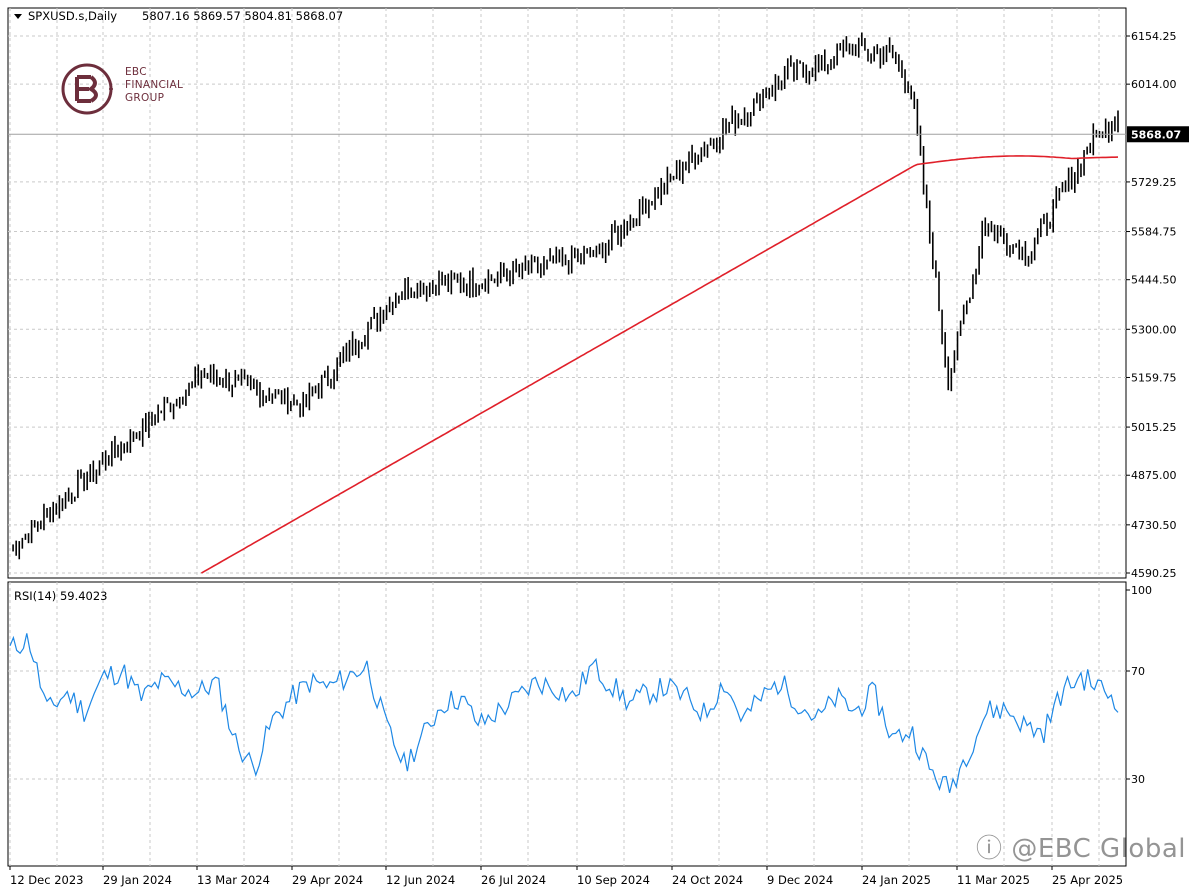 This screenshot has height=895, width=1200. I want to click on price-tick-label: 6154.25, so click(1154, 36).